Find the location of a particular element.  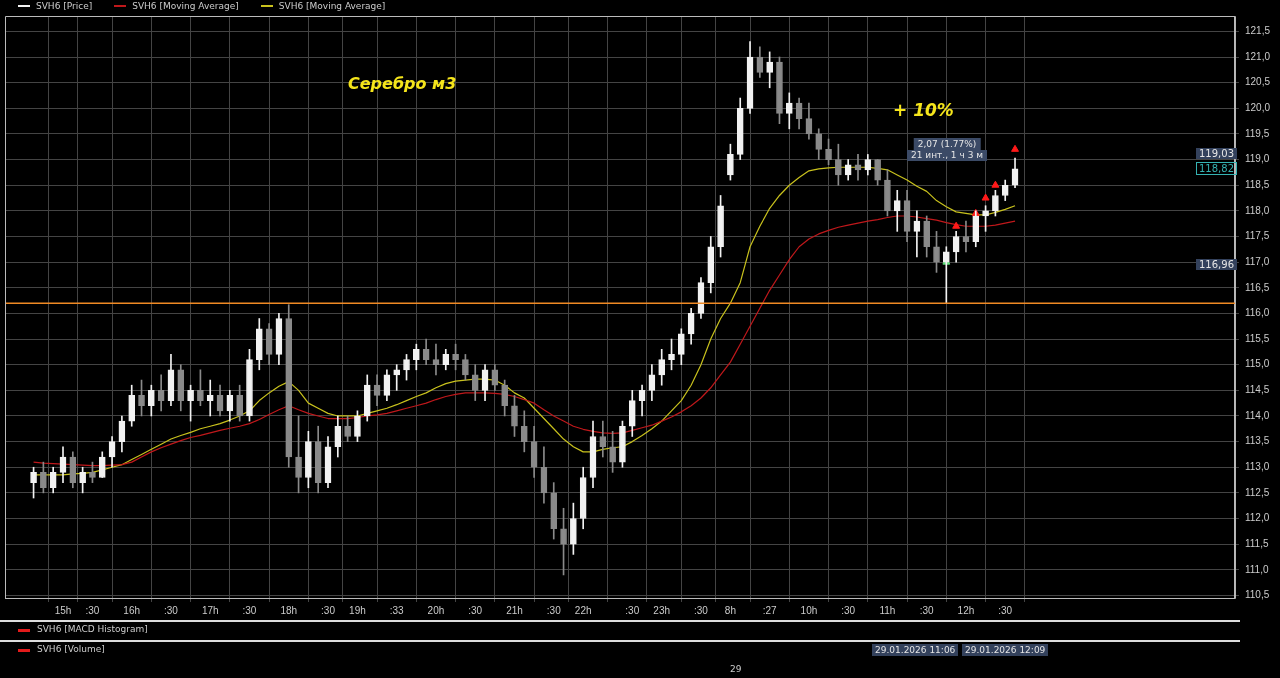

x-tick-label: 19h is located at coordinates (357, 610).